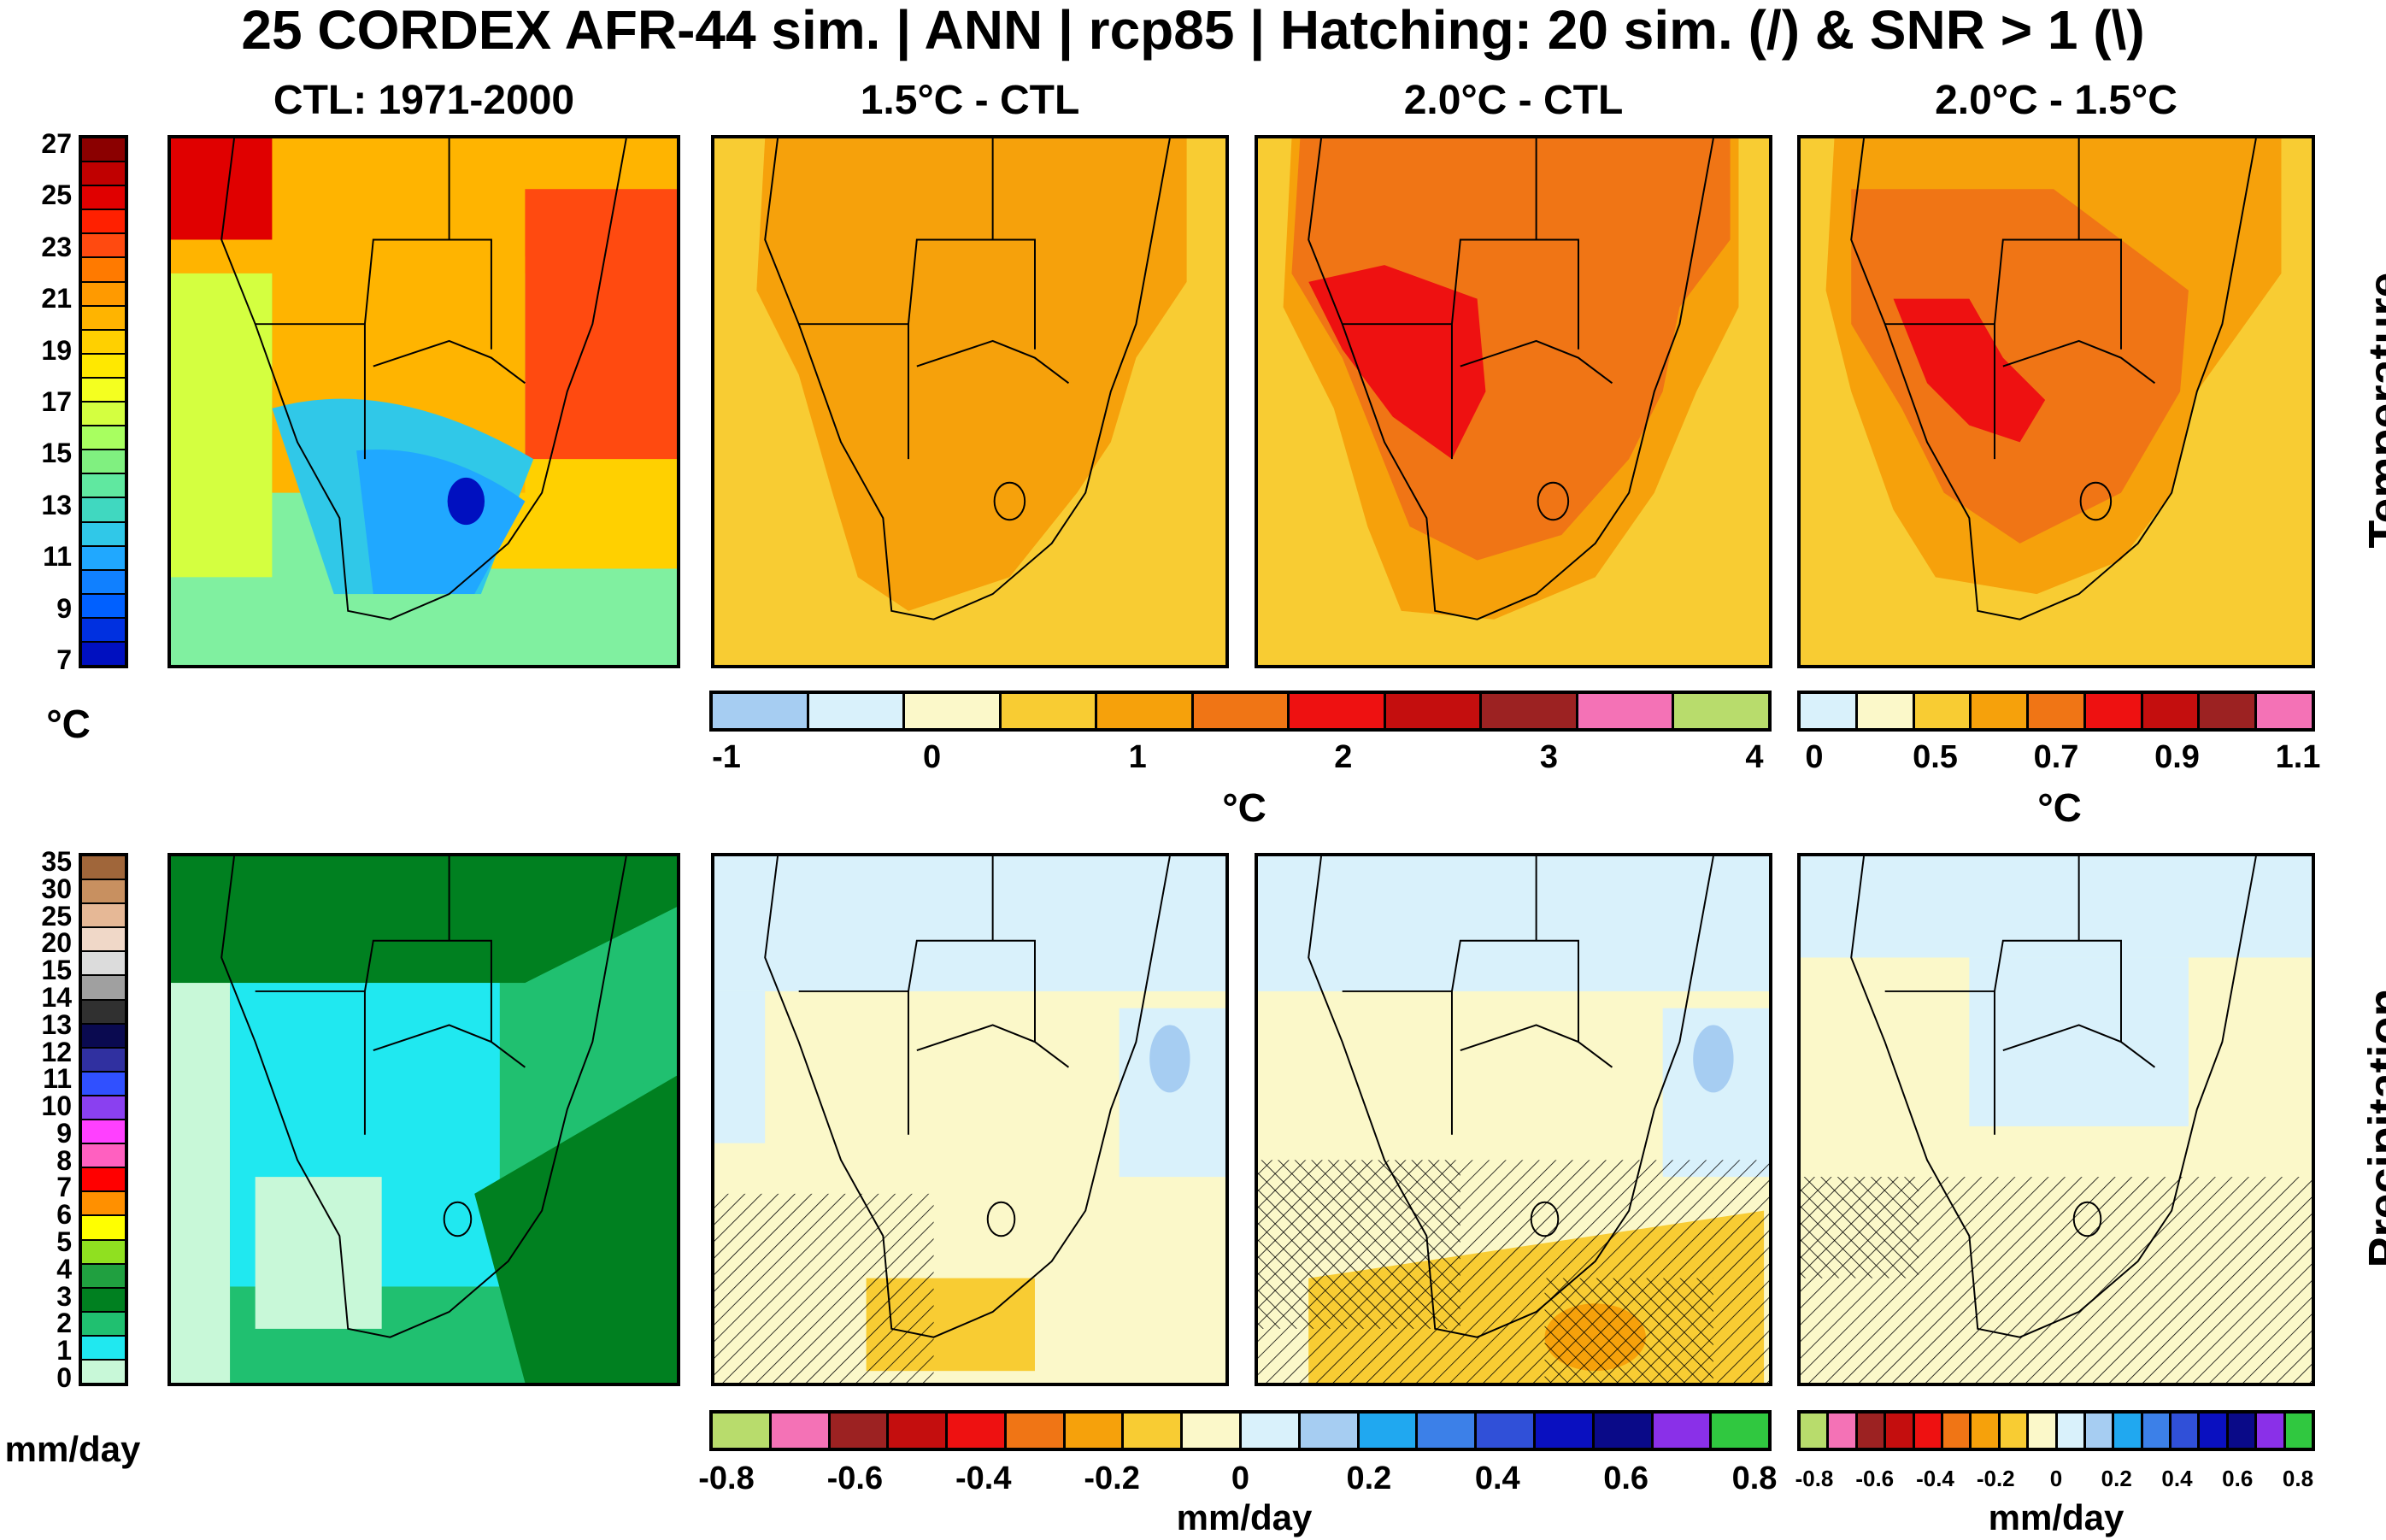 Image resolution: width=2386 pixels, height=1540 pixels. I want to click on precipitation-delta-colorbar-ticks: -0.8 -0.6 -0.4 -0.2 0 0.2 0.4 0.6 0.8, so click(2055, 1480).